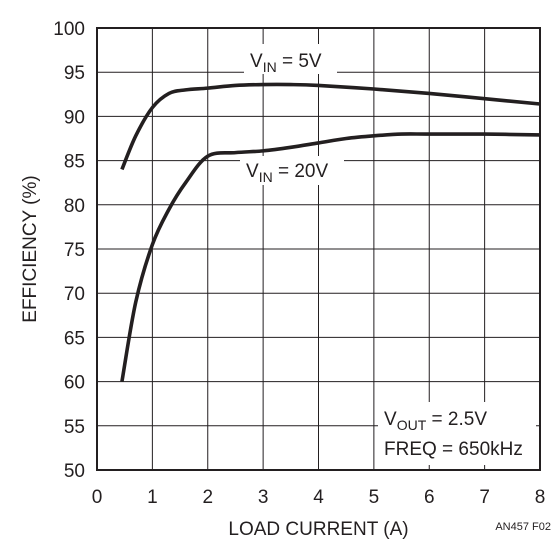 This screenshot has width=560, height=554. Describe the element at coordinates (453, 449) in the screenshot. I see `condition-freq: FREQ = 650kHz` at that location.